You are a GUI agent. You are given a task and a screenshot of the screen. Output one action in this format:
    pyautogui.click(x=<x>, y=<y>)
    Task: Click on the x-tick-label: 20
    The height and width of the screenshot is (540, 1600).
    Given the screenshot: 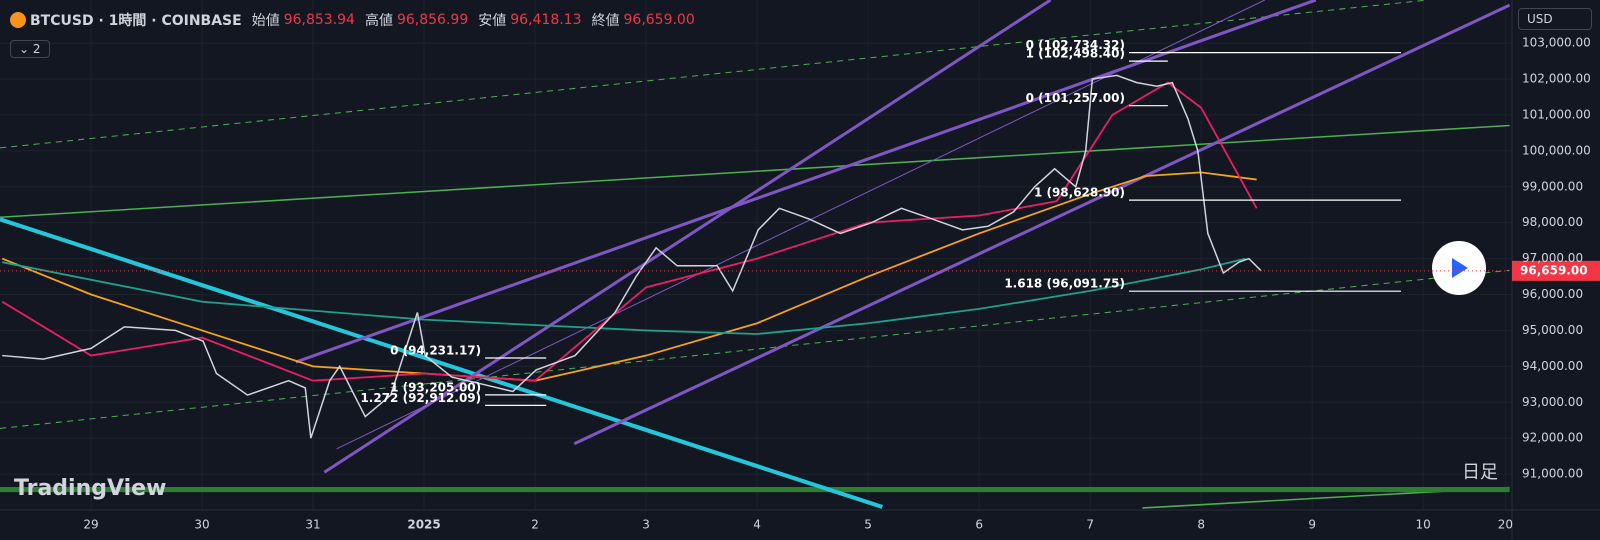 What is the action you would take?
    pyautogui.click(x=1505, y=525)
    